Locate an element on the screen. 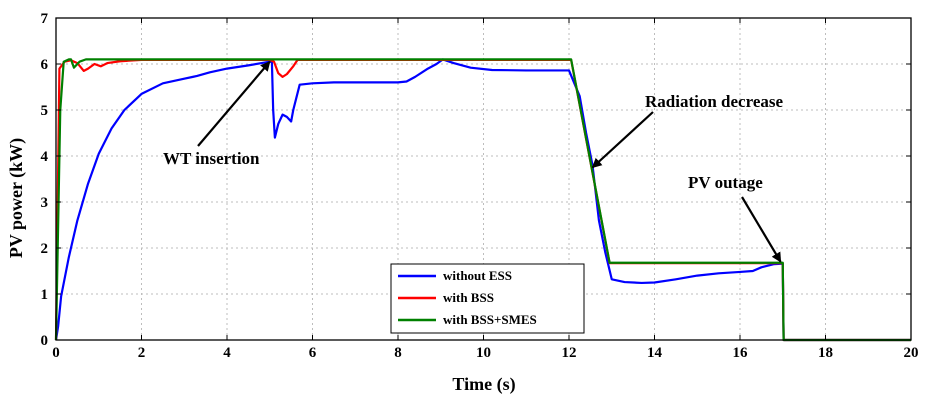 The width and height of the screenshot is (933, 403). legend-label-without-ess: without ESS is located at coordinates (477, 275).